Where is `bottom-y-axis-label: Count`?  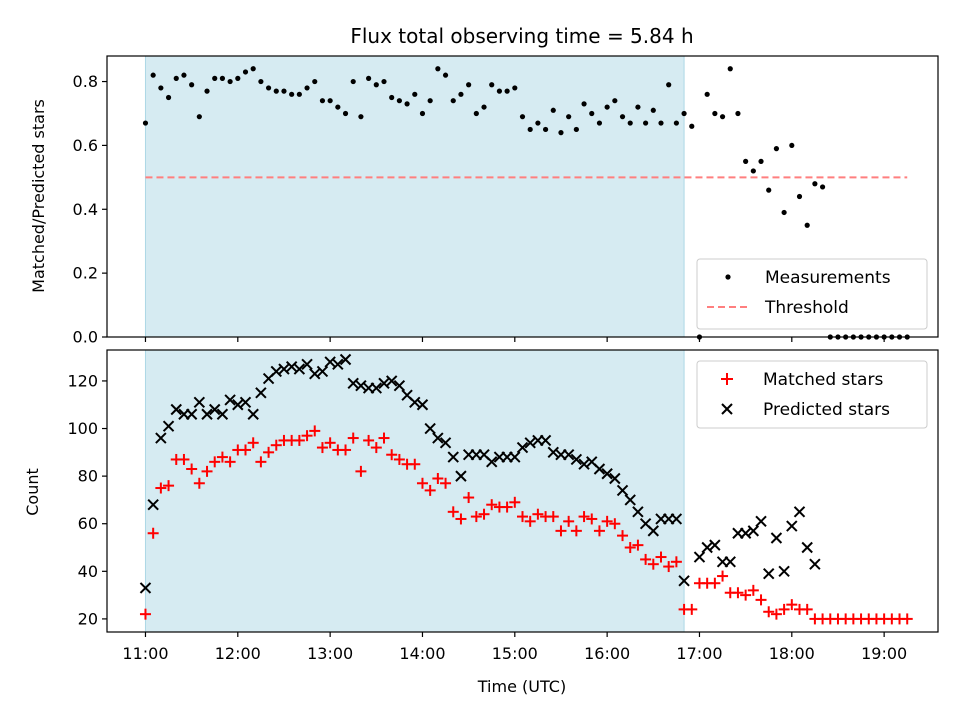 bottom-y-axis-label: Count is located at coordinates (32, 492).